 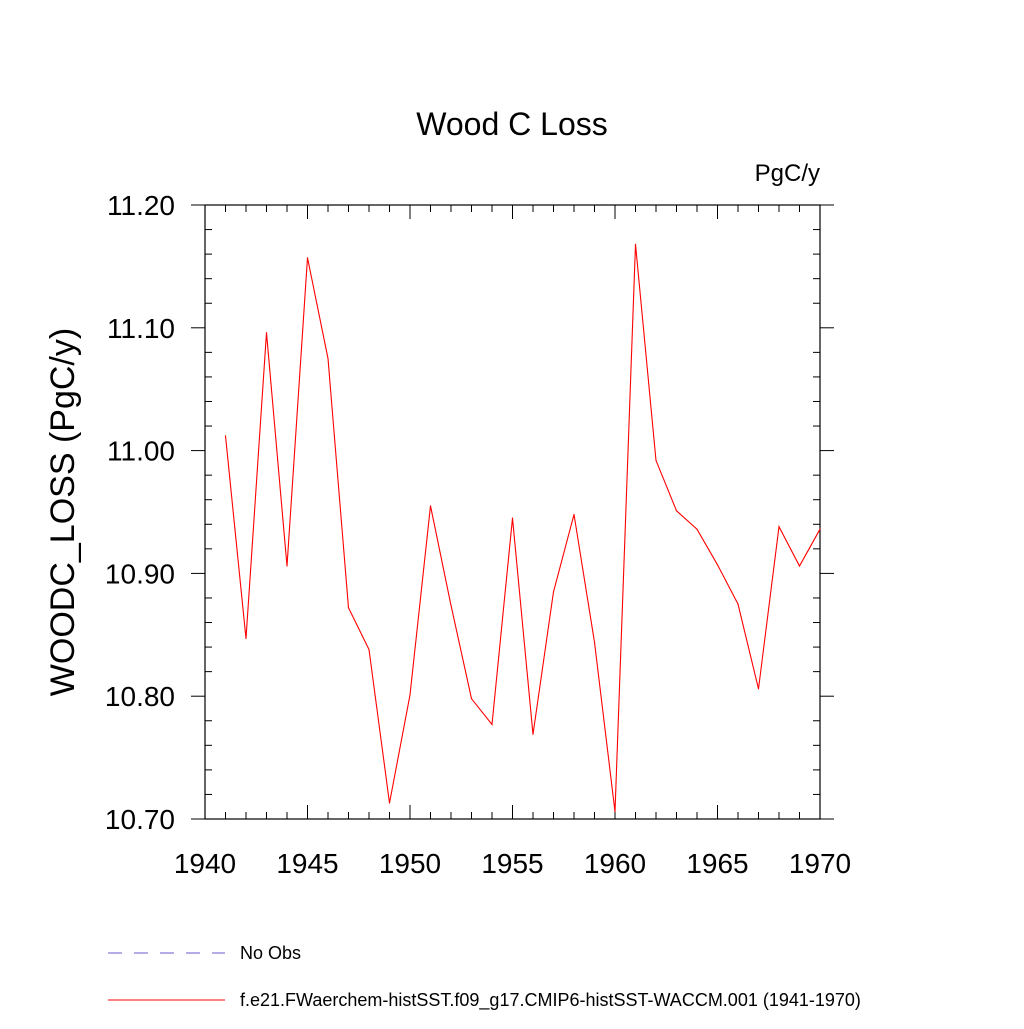 What do you see at coordinates (615, 863) in the screenshot?
I see `x-tick-label: 1960` at bounding box center [615, 863].